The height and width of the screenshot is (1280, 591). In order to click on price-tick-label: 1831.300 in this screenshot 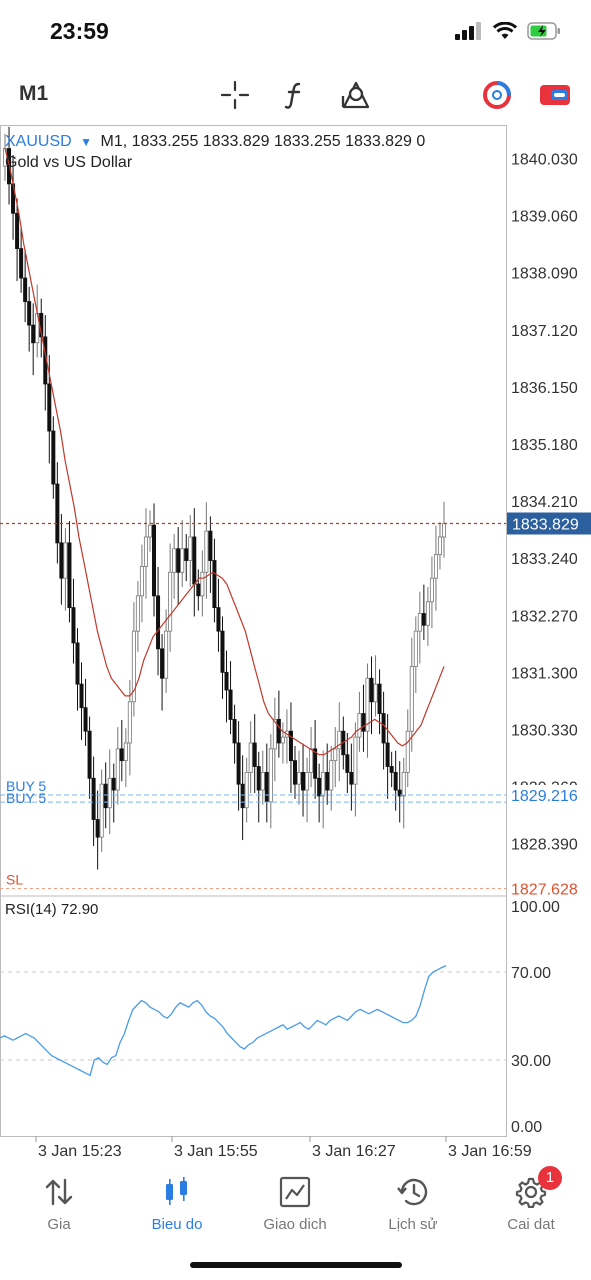, I will do `click(544, 673)`.